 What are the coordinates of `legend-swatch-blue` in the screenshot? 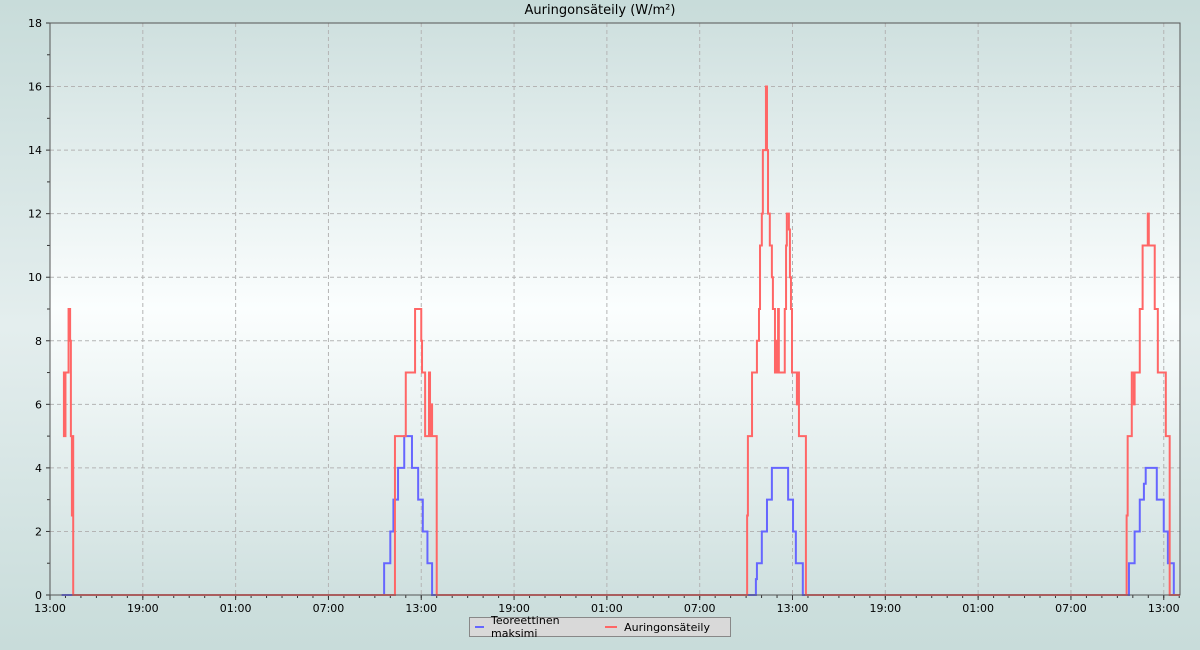 It's located at (480, 627).